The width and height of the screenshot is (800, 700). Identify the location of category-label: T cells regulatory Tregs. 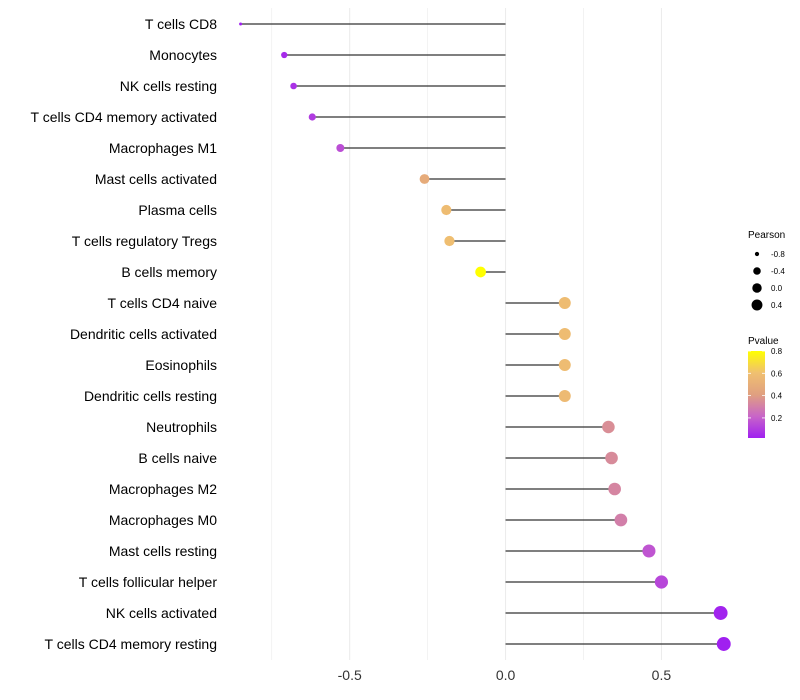
(144, 241).